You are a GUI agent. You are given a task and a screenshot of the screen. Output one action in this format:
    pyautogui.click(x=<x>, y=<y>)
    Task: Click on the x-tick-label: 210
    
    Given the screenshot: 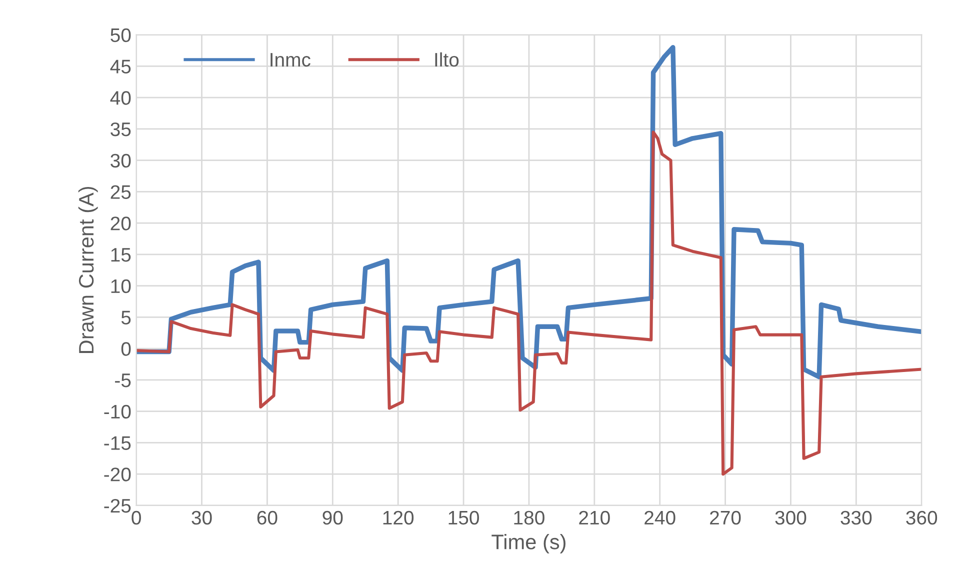 What is the action you would take?
    pyautogui.click(x=594, y=517)
    